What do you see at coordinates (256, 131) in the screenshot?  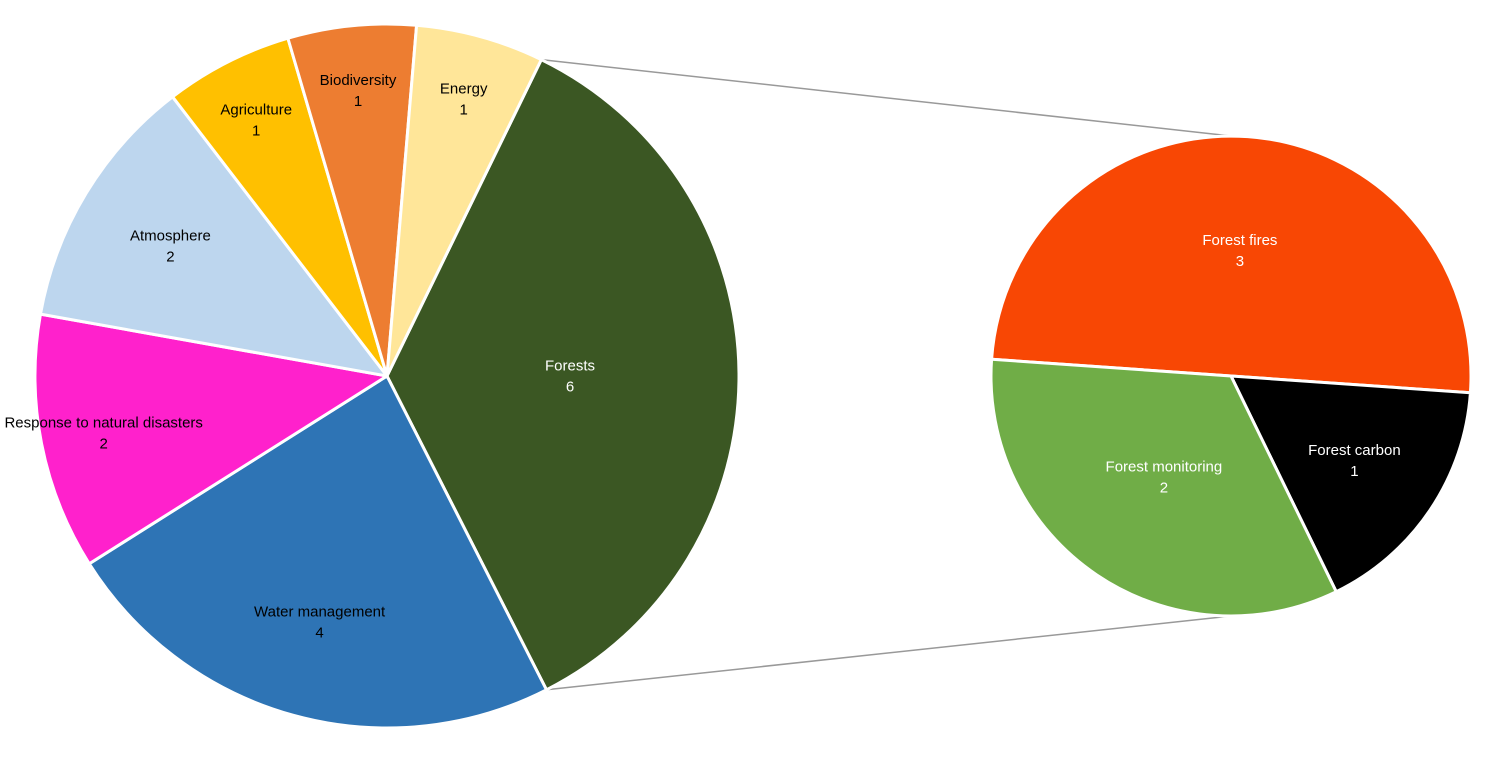 I see `slice-value-agriculture: 1` at bounding box center [256, 131].